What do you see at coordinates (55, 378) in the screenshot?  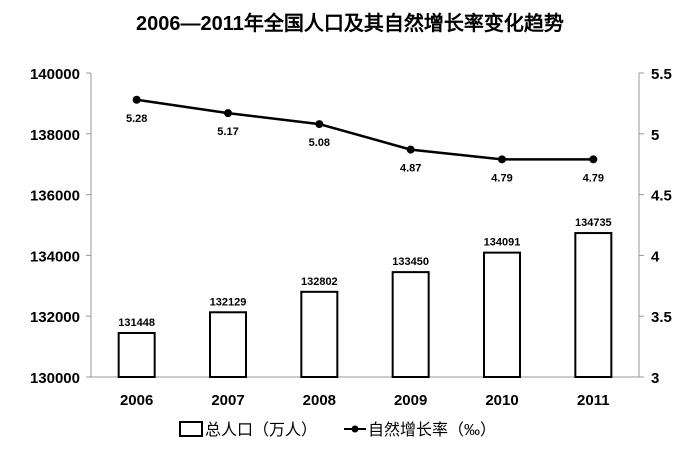 I see `left-tick-label: 130000` at bounding box center [55, 378].